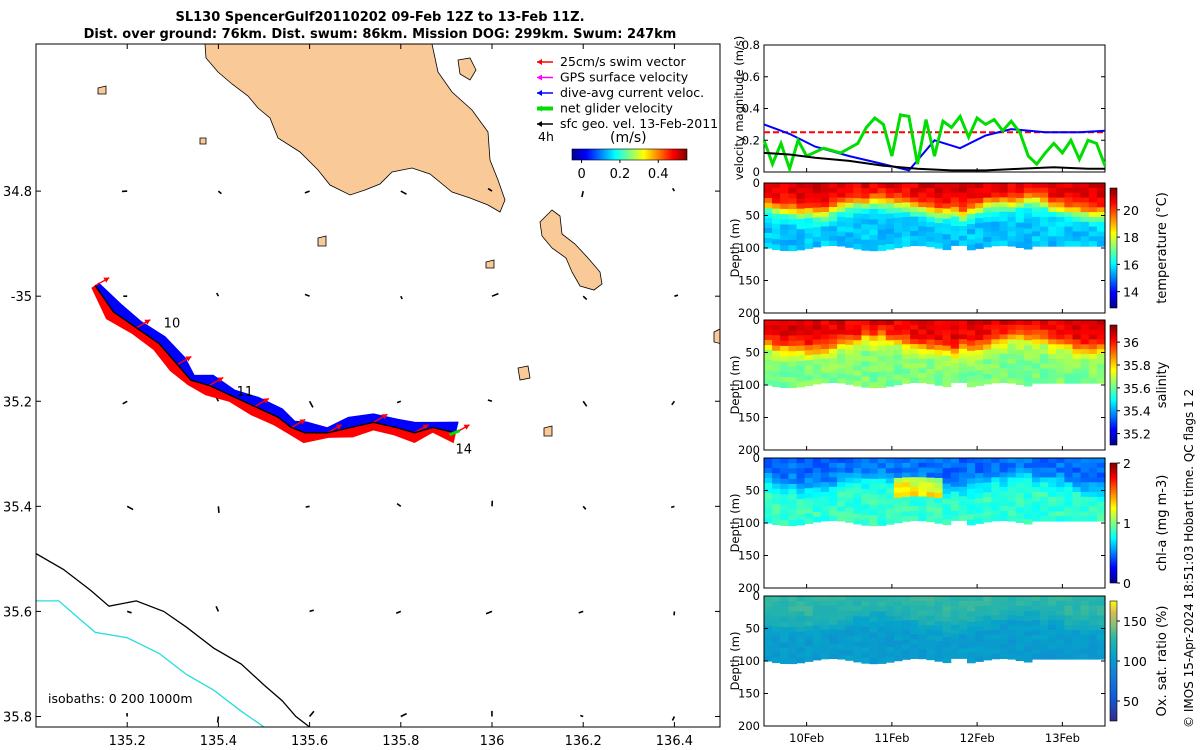 Image resolution: width=1200 pixels, height=750 pixels. I want to click on swim-vector-arrowhead, so click(384, 417).